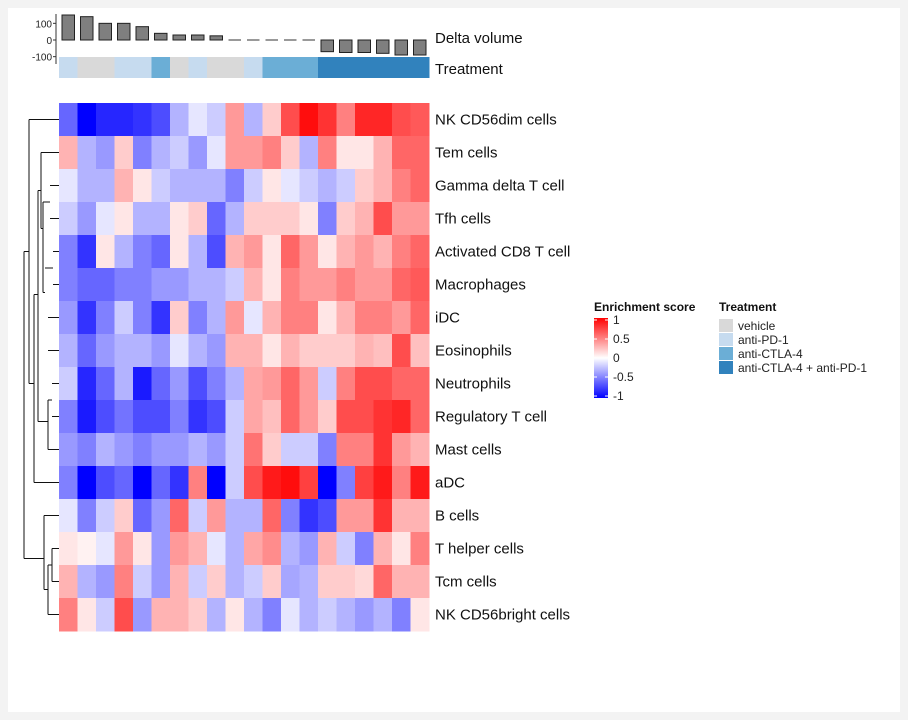  Describe the element at coordinates (726, 339) in the screenshot. I see `treatment-legend-swatch` at that location.